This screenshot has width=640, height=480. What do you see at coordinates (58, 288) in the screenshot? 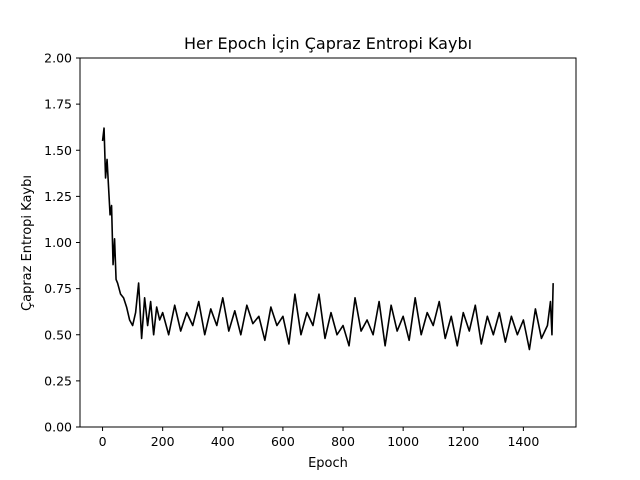
I see `y-tick-label: 0.75` at bounding box center [58, 288].